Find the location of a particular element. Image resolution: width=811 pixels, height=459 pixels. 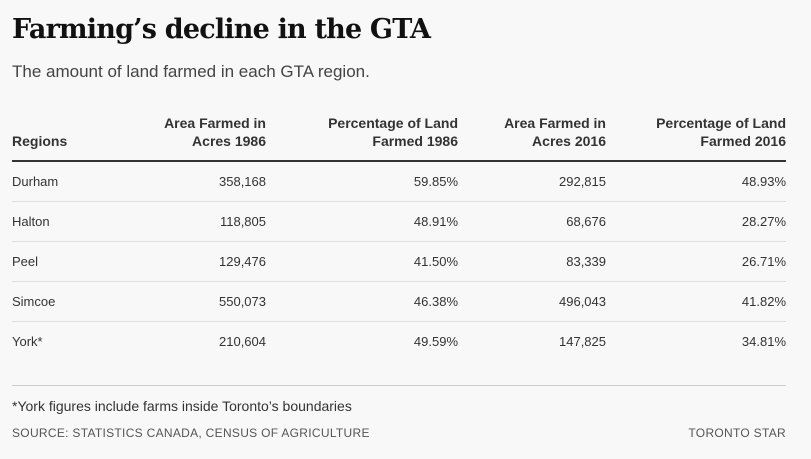

value-cell: 41.50% is located at coordinates (362, 261).